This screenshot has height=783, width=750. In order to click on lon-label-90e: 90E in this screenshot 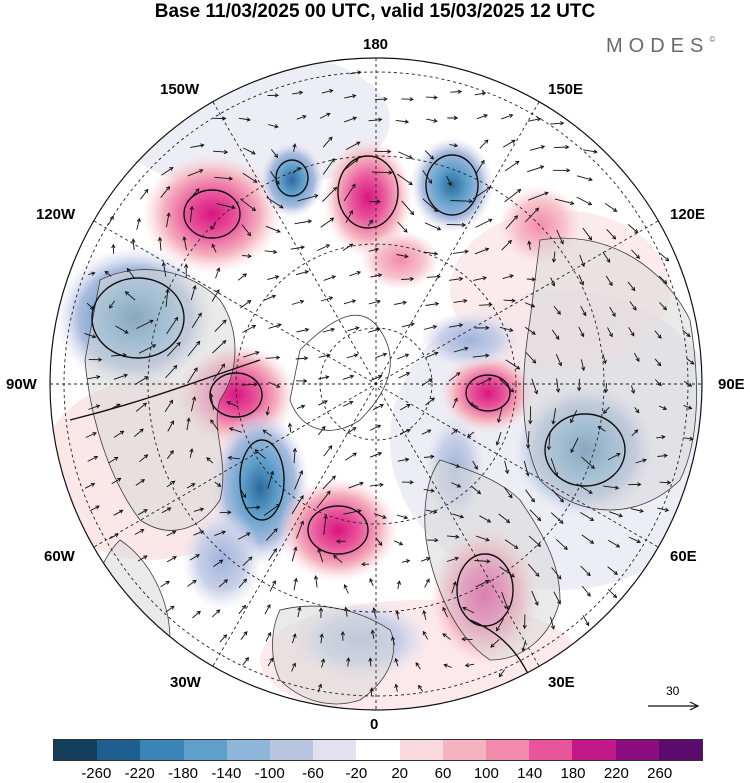, I will do `click(731, 384)`.